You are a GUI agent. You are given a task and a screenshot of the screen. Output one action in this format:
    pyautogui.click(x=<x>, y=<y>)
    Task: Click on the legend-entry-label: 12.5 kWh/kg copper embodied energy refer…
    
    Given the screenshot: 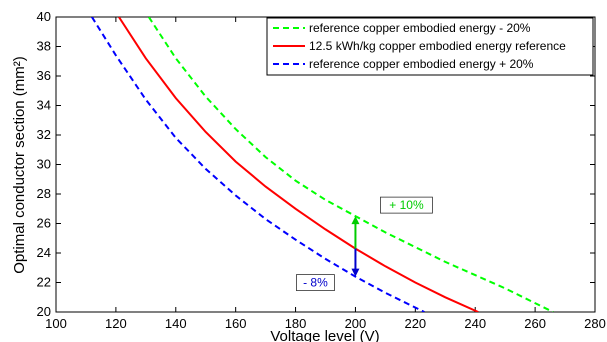 What is the action you would take?
    pyautogui.click(x=437, y=46)
    